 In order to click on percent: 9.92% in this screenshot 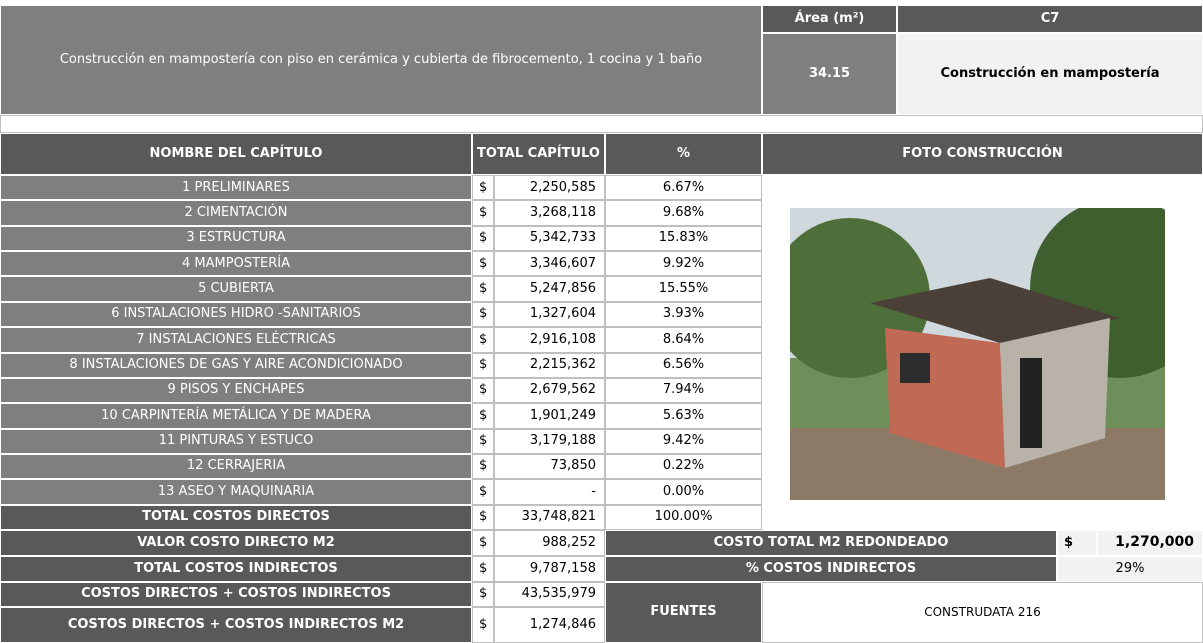, I will do `click(683, 264)`.